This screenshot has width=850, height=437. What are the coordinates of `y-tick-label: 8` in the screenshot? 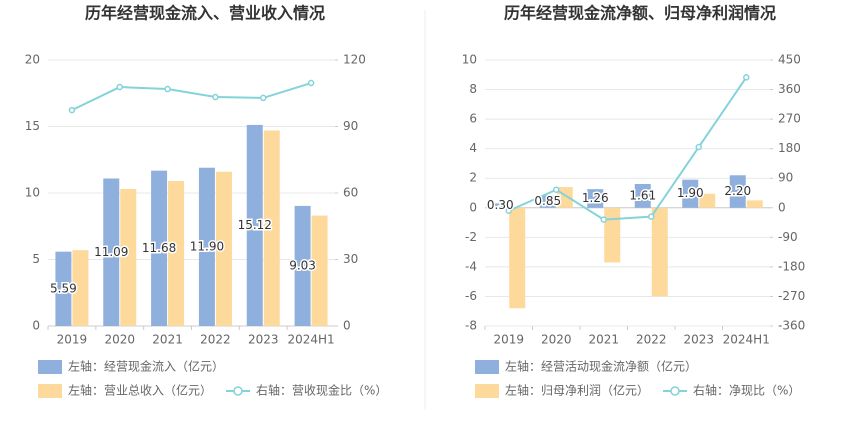 It's located at (473, 89).